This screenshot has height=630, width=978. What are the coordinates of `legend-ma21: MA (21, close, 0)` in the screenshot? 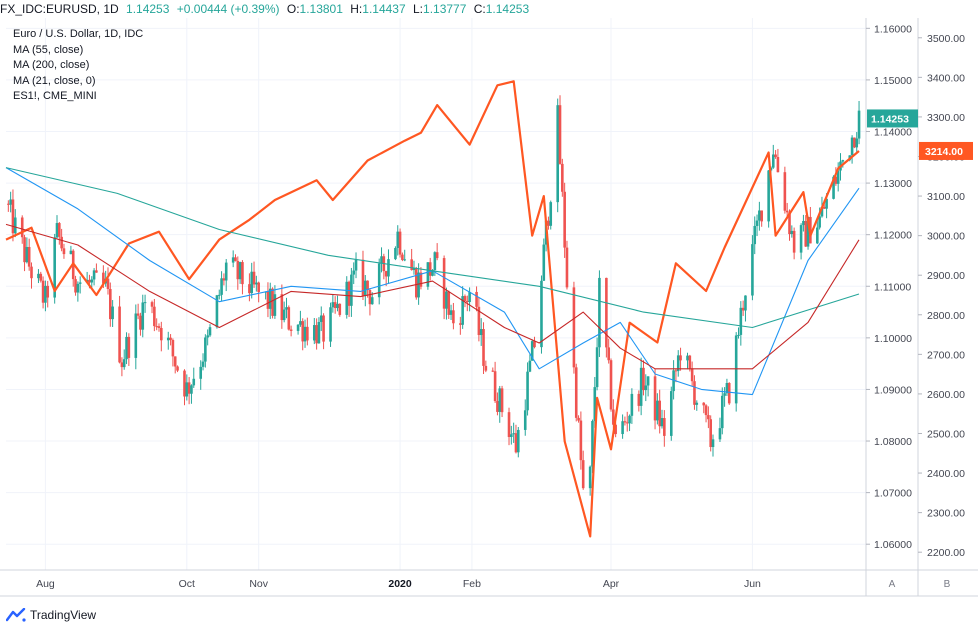 It's located at (54, 80).